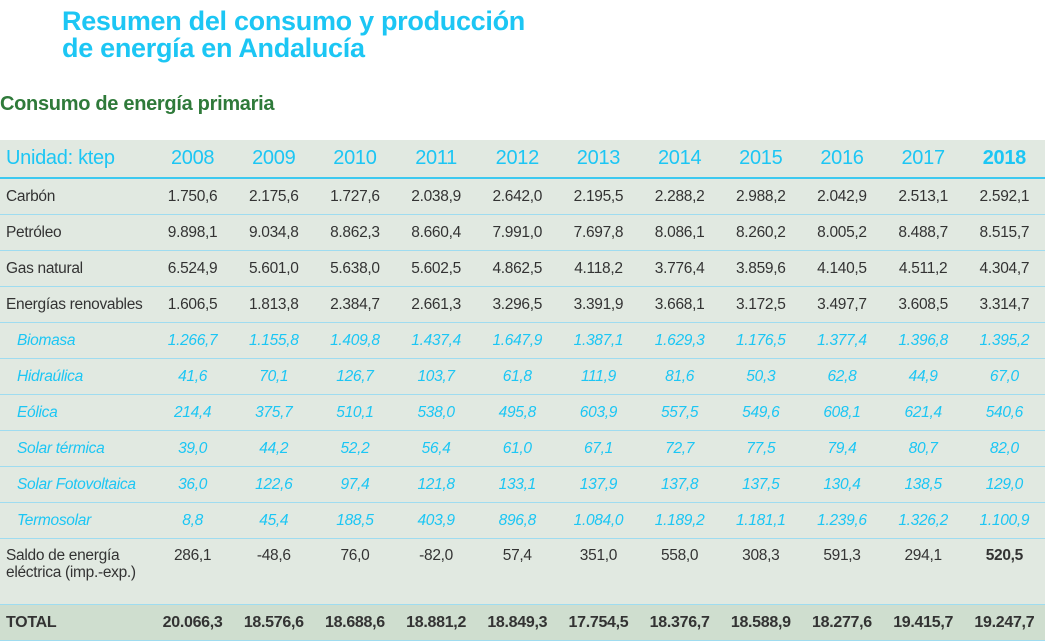 The image size is (1045, 643). What do you see at coordinates (1004, 232) in the screenshot?
I see `value-cell: 8.515,7` at bounding box center [1004, 232].